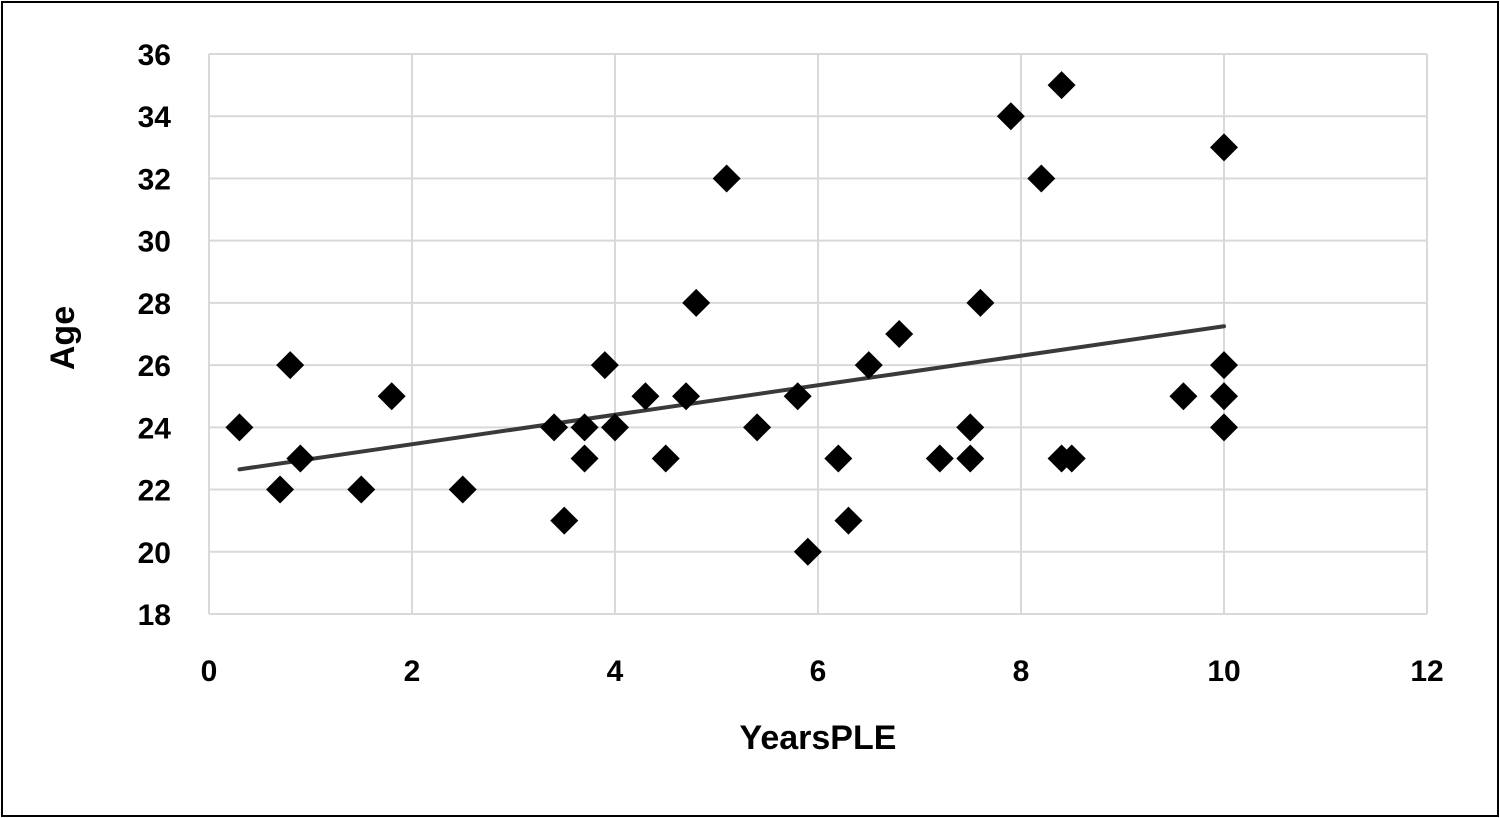  Describe the element at coordinates (154, 553) in the screenshot. I see `y-tick-label: 20` at that location.